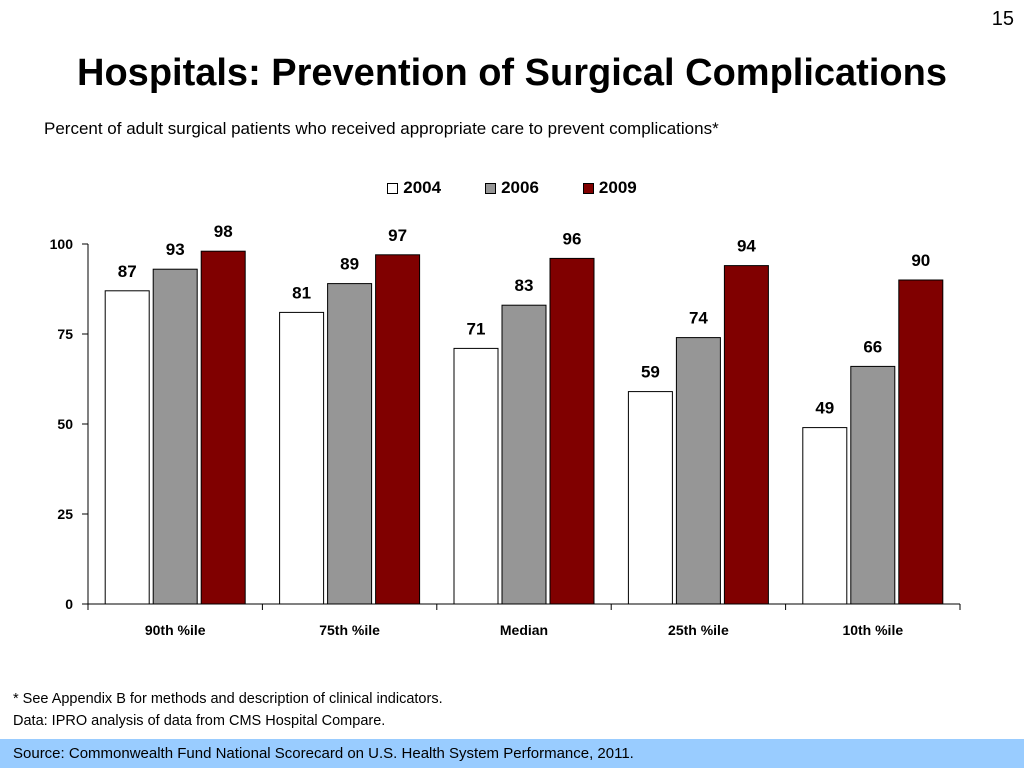 The height and width of the screenshot is (768, 1024). What do you see at coordinates (520, 187) in the screenshot?
I see `legend-label-2006: 2006` at bounding box center [520, 187].